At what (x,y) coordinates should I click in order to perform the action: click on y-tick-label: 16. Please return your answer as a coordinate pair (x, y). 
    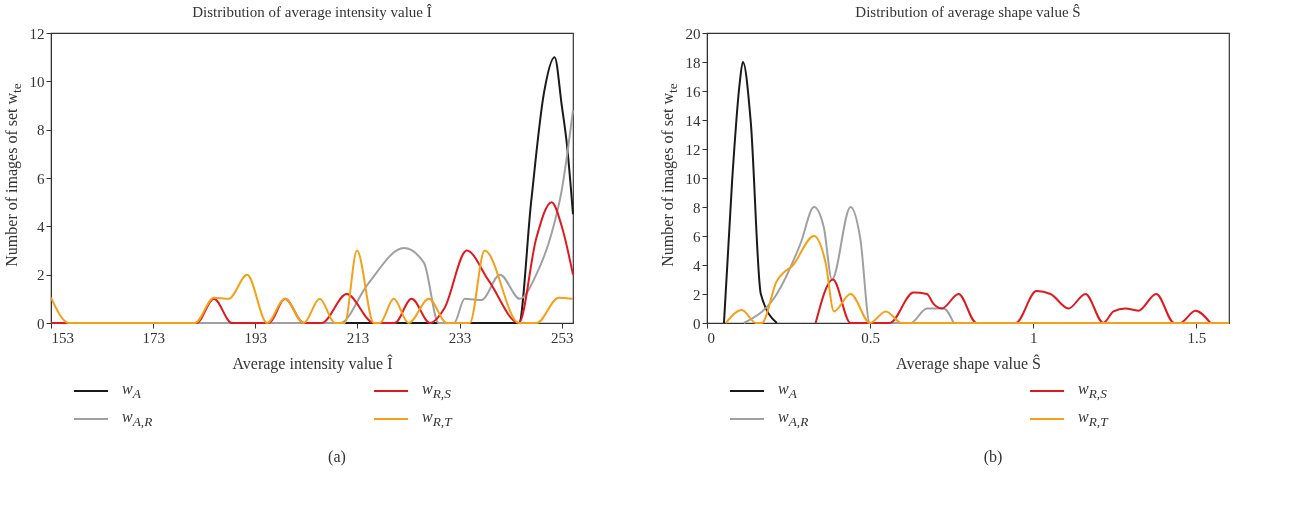
    Looking at the image, I should click on (693, 91).